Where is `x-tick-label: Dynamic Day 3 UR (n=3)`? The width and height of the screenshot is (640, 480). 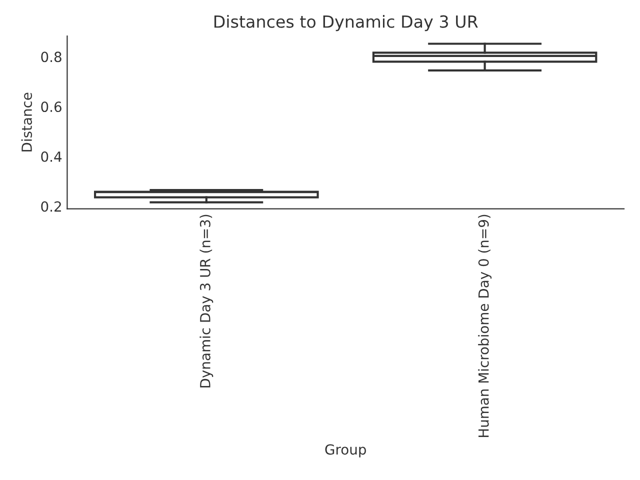
x-tick-label: Dynamic Day 3 UR (n=3) is located at coordinates (207, 301).